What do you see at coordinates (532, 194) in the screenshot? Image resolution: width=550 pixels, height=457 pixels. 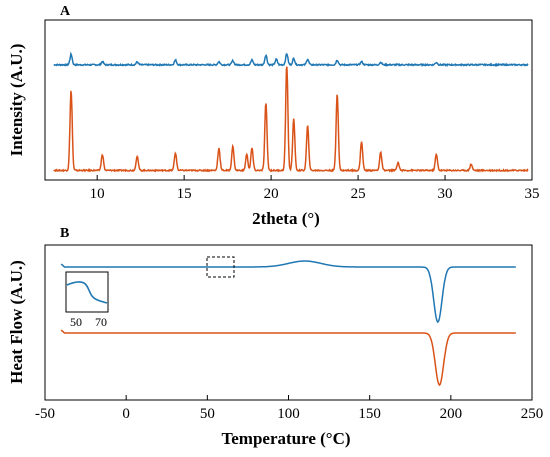 I see `x-tick-label: 35` at bounding box center [532, 194].